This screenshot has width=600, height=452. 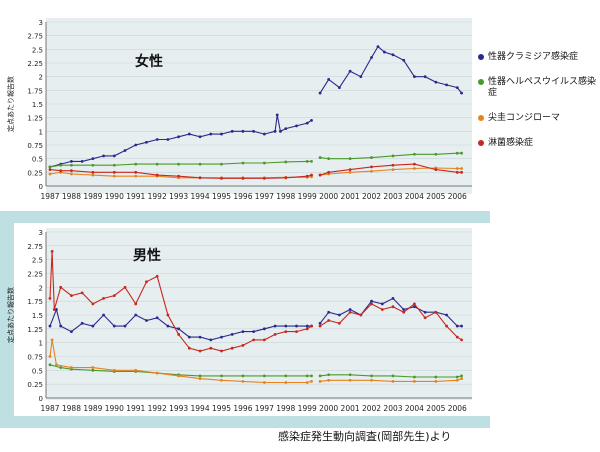 I want to click on source-credit: 感染症発生動向調査(岡部先生)より, so click(x=365, y=436).